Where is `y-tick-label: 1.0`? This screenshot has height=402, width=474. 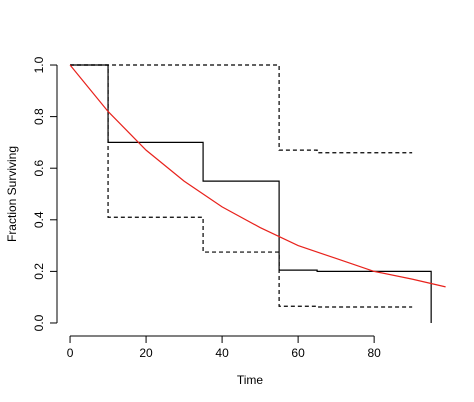
y-tick-label: 1.0 is located at coordinates (39, 64).